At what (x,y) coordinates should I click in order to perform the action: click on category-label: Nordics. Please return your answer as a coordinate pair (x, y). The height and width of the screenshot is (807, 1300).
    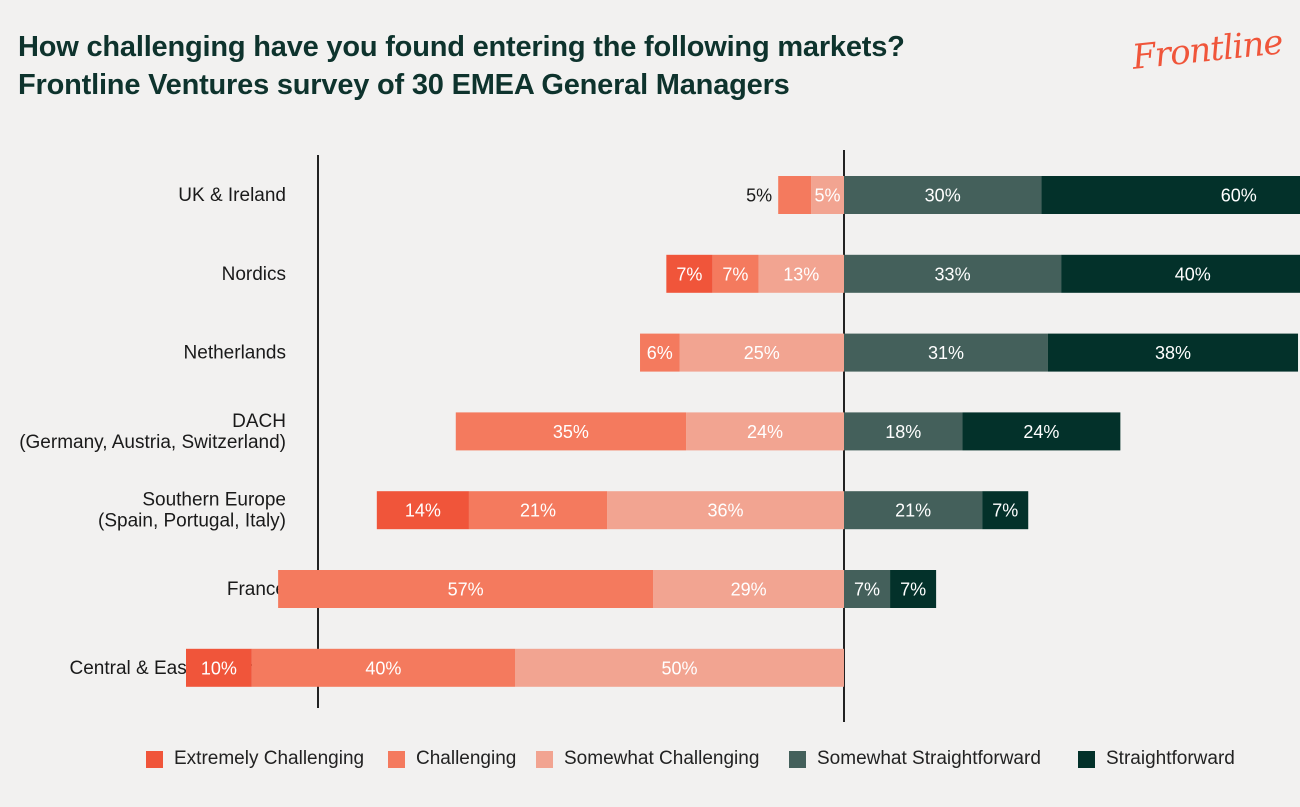
    Looking at the image, I should click on (254, 274).